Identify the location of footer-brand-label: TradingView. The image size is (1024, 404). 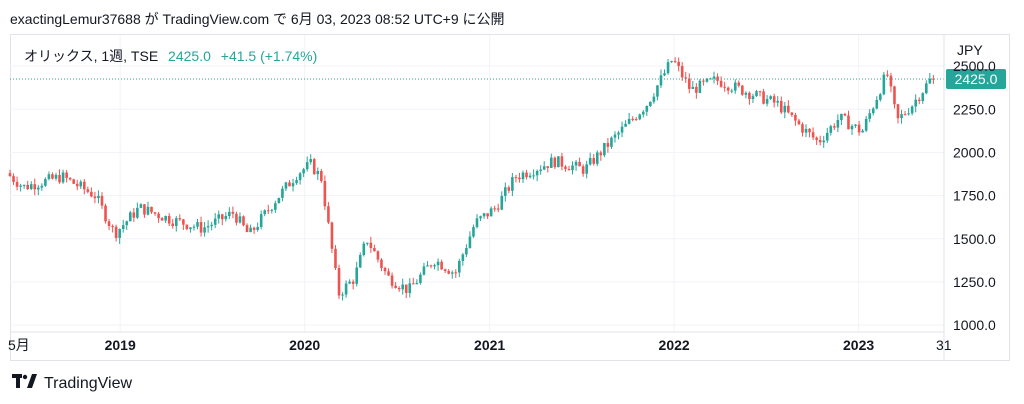
(88, 383).